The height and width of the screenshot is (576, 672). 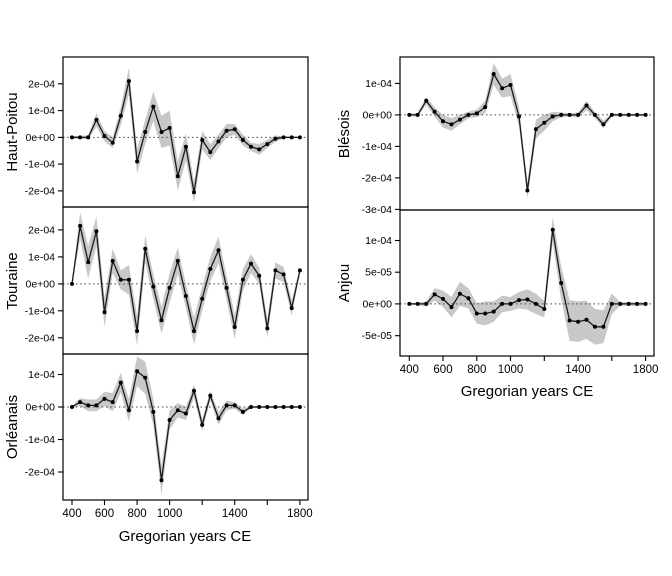 I want to click on orleanais-series-line, so click(x=185, y=425).